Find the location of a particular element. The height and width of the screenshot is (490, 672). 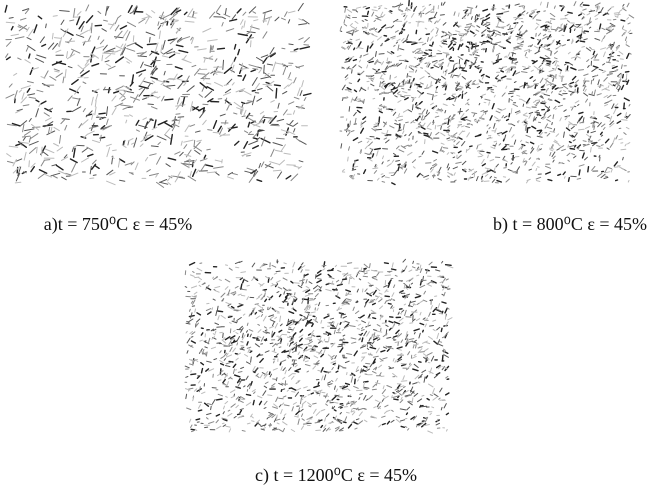

caption: a)t = 750⁰C ε = 45% is located at coordinates (118, 224).